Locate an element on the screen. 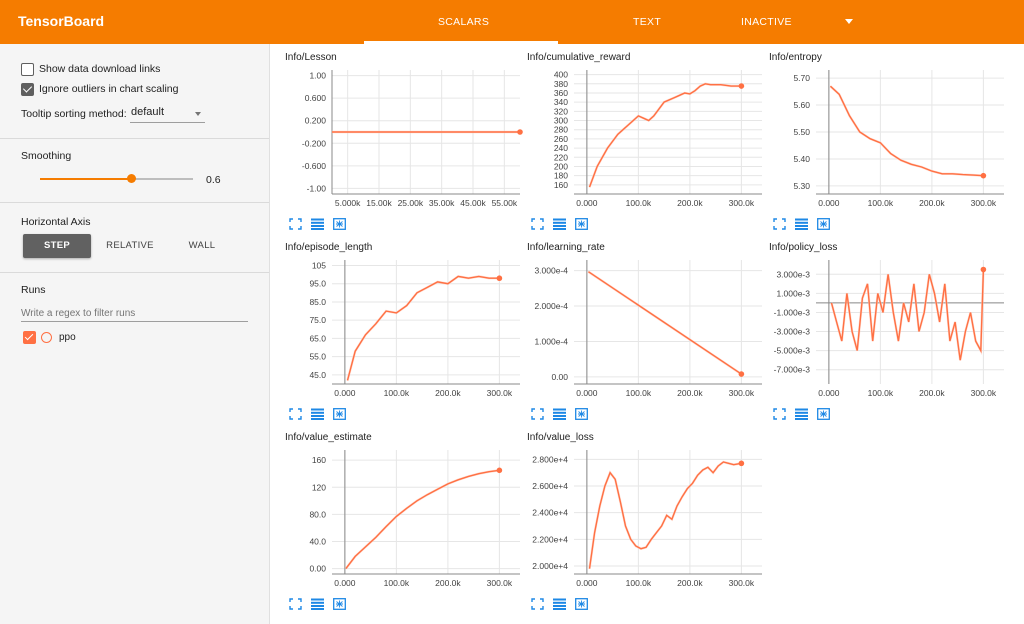  y-tick-label: -7.000e-3 is located at coordinates (792, 370).